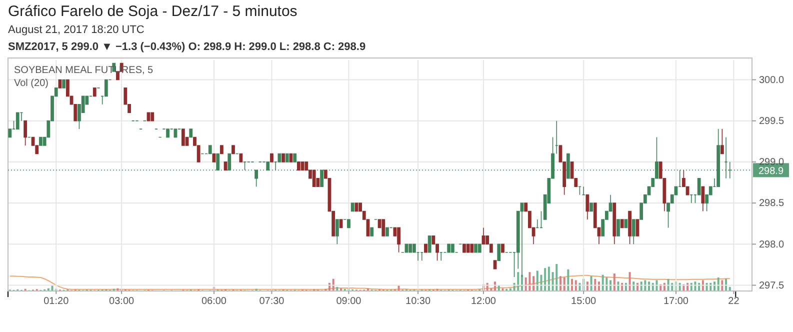  What do you see at coordinates (418, 302) in the screenshot?
I see `x-tick-label: 10:30` at bounding box center [418, 302].